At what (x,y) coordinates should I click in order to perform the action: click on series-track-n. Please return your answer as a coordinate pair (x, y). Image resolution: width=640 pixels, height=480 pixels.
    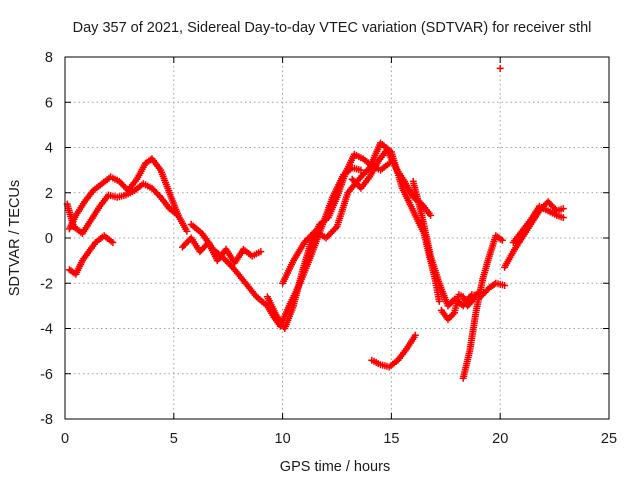
    Looking at the image, I should click on (538, 224).